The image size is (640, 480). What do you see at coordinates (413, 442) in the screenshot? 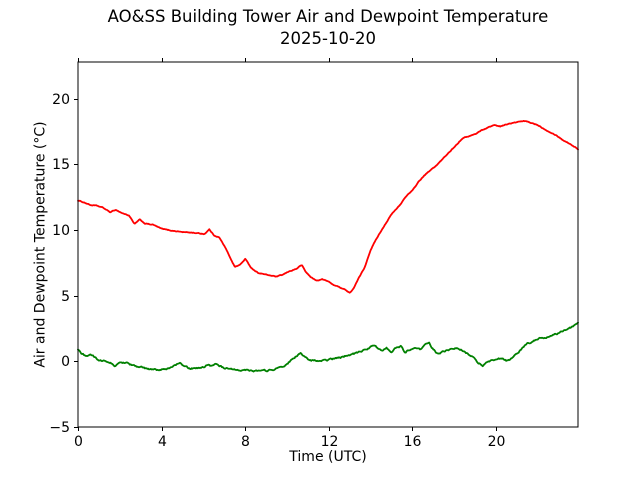
I see `x-tick-label: 16` at bounding box center [413, 442].